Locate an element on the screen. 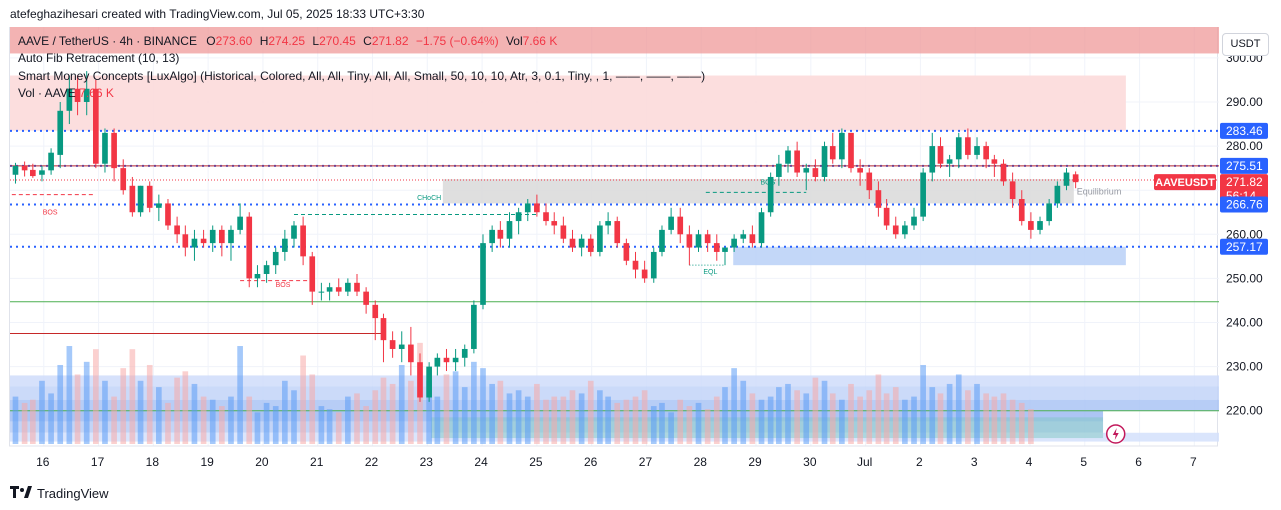  x-tick-label: 24 is located at coordinates (481, 462).